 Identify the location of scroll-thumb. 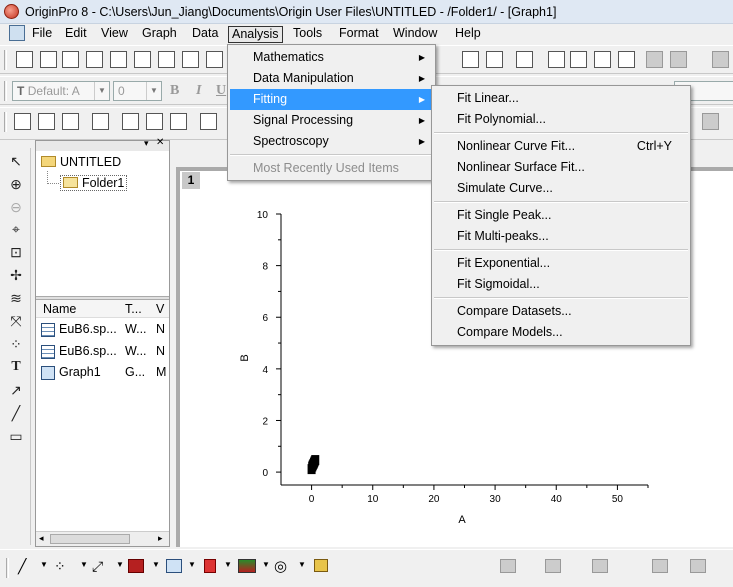
(90, 539).